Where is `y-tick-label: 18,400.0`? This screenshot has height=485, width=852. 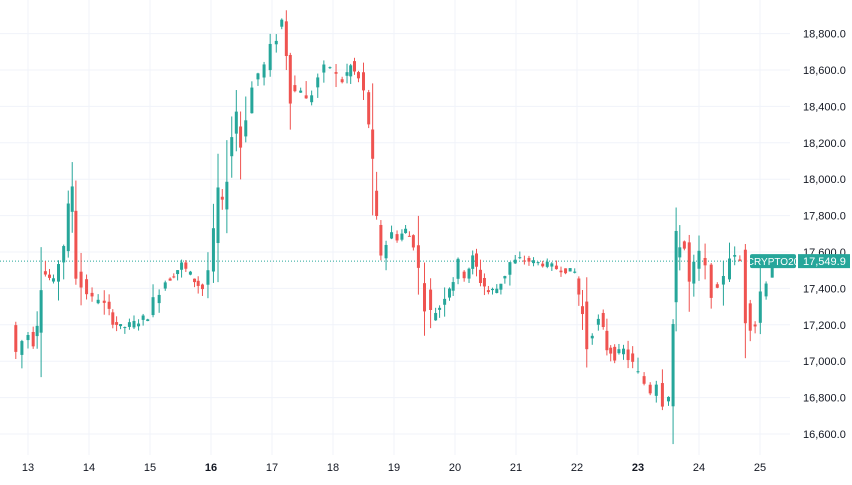 y-tick-label: 18,400.0 is located at coordinates (824, 107).